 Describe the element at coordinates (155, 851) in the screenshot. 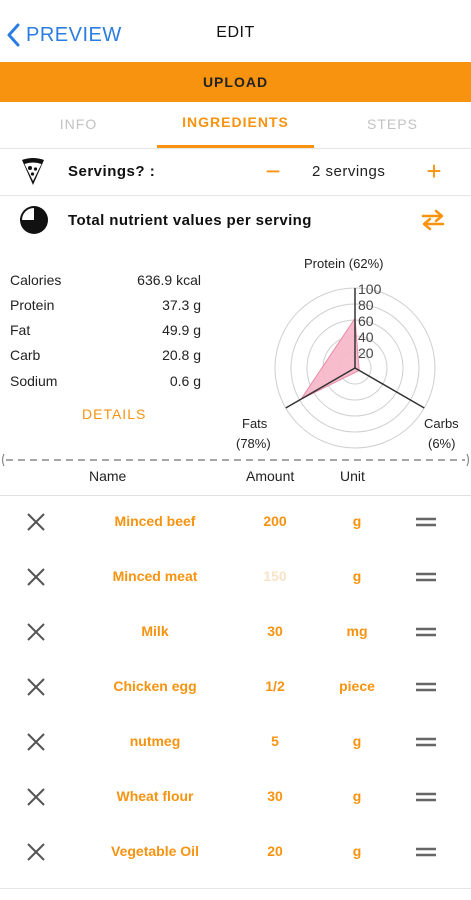

I see `ingredient-name: Vegetable Oil` at that location.